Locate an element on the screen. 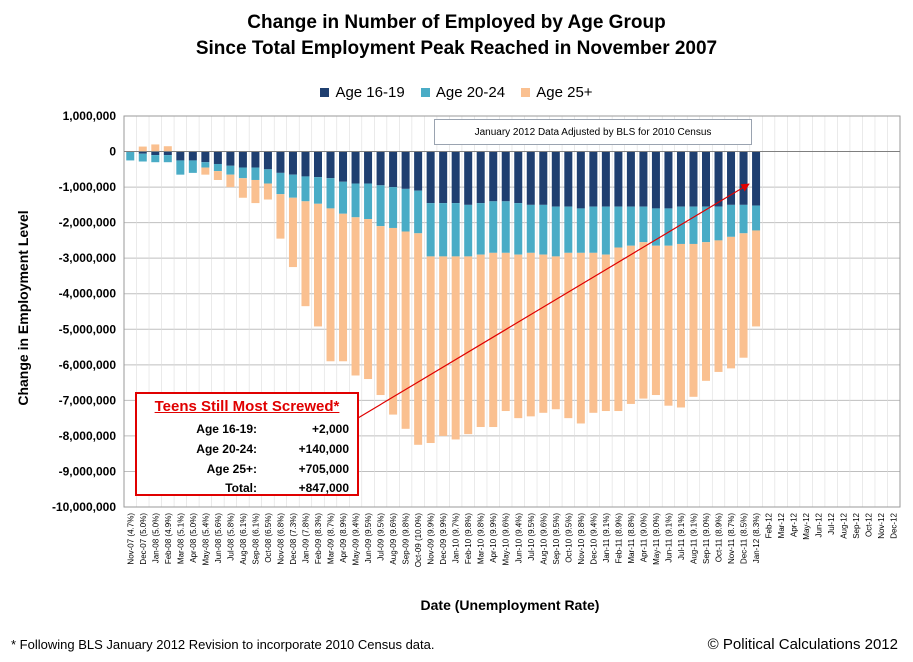  callout-title: Teens Still Most Screwed* is located at coordinates (247, 406).